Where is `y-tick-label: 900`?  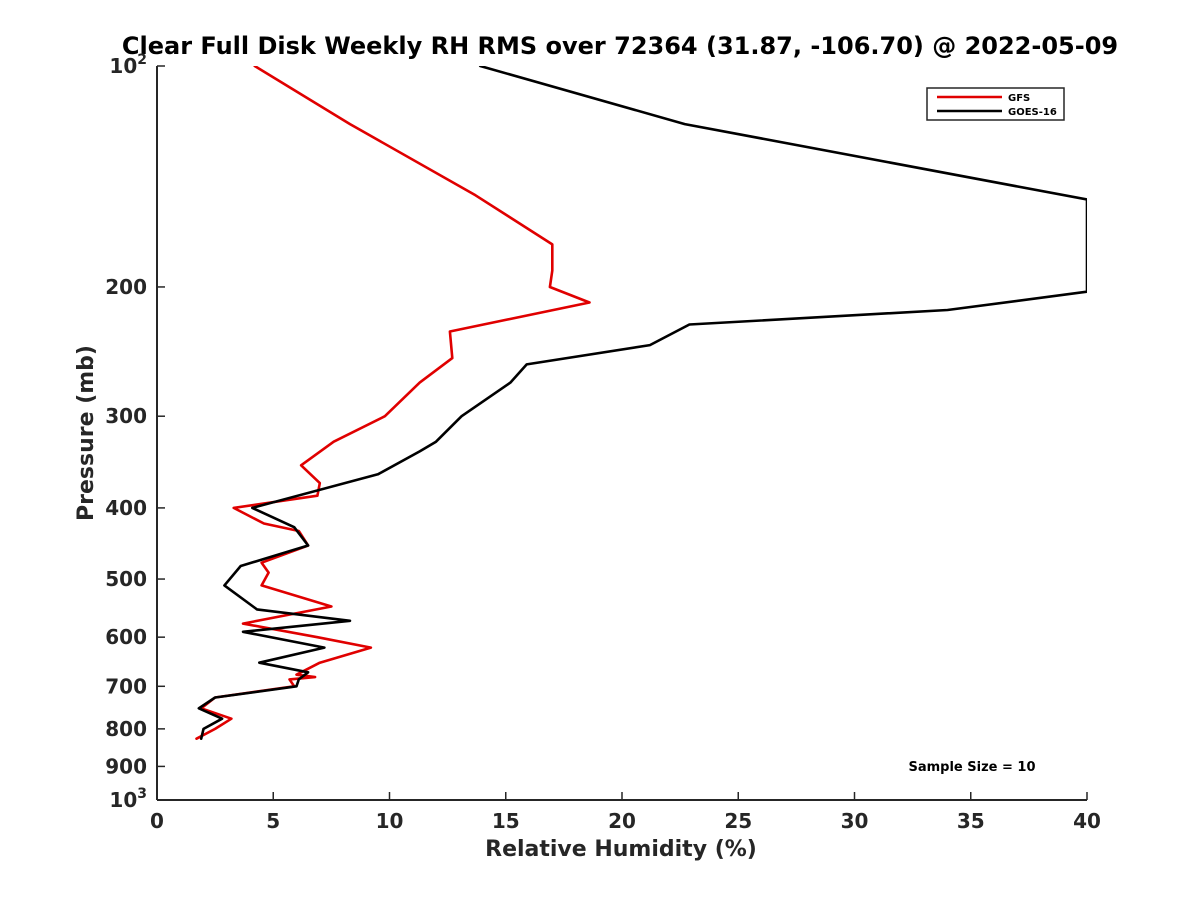
y-tick-label: 900 is located at coordinates (126, 766).